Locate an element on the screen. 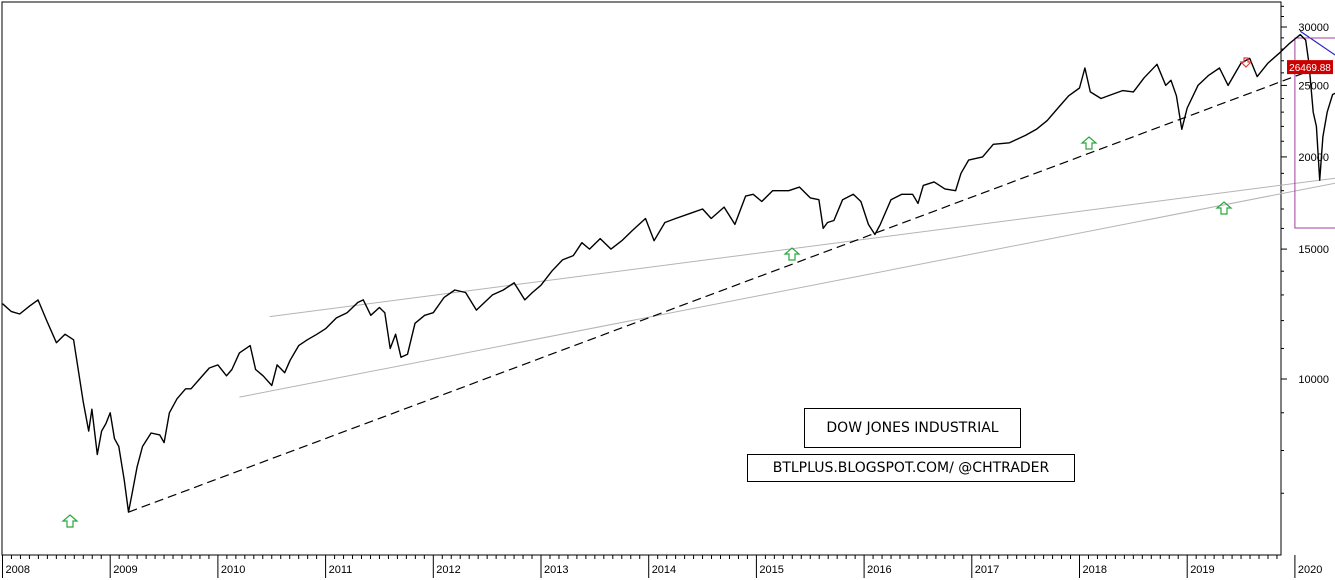  last-value-label: 26469.88 is located at coordinates (1310, 68).